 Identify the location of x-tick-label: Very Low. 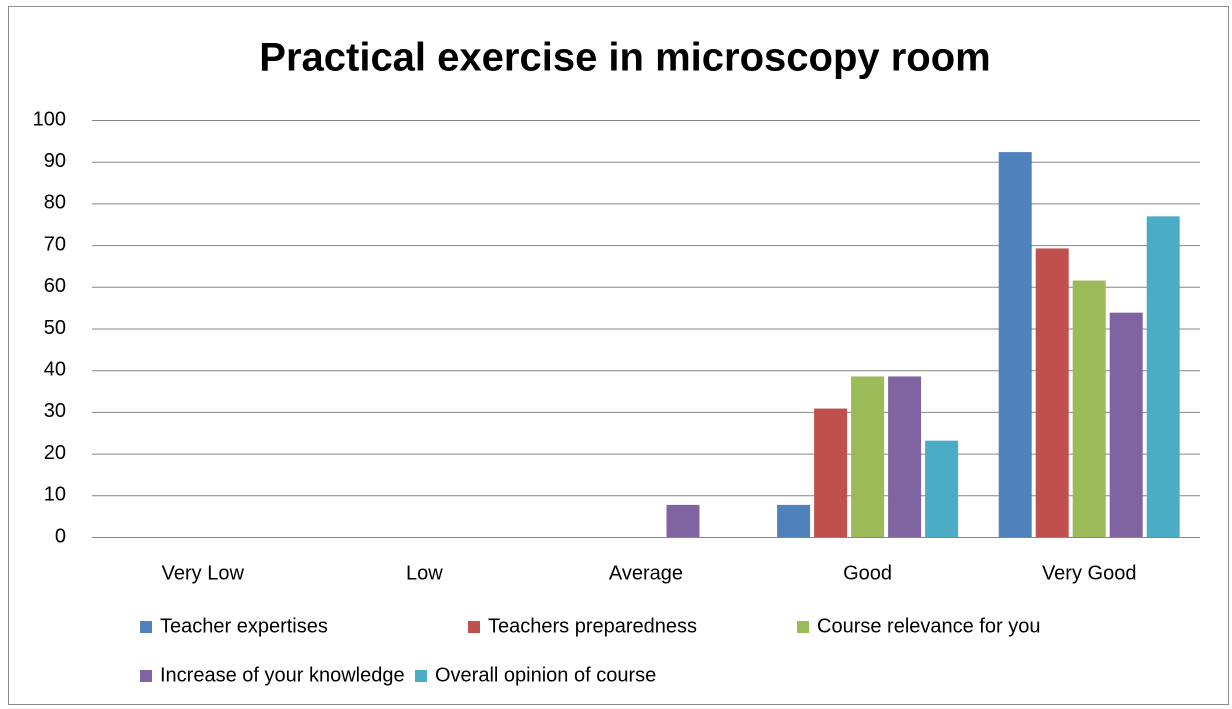
(203, 573).